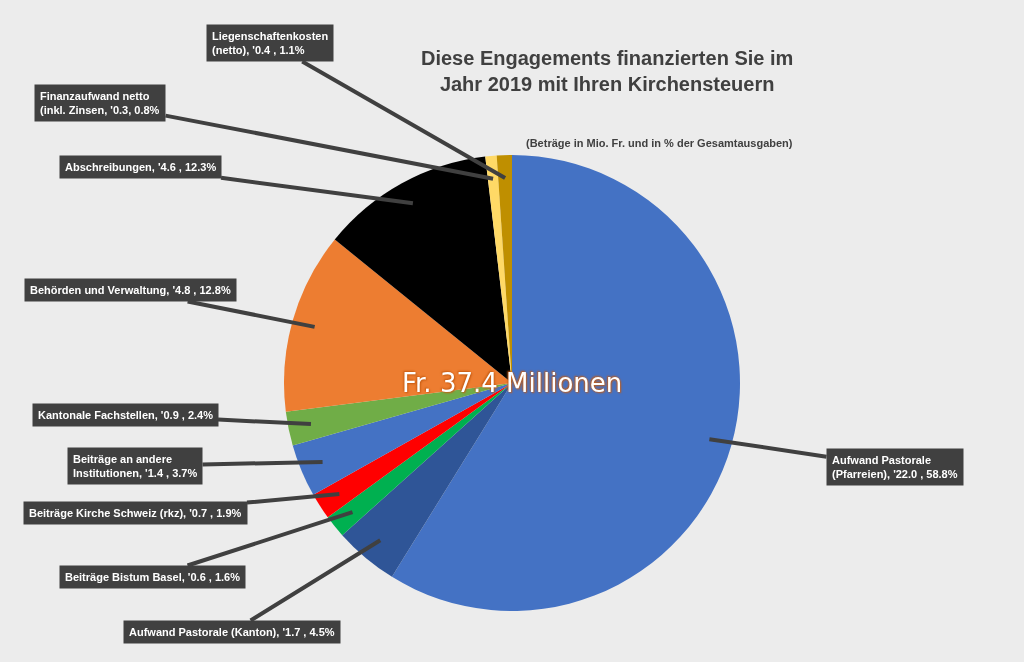  What do you see at coordinates (135, 513) in the screenshot?
I see `slice-label: Beiträge Kirche Schweiz (rkz), '0.7 , 1.9%` at bounding box center [135, 513].